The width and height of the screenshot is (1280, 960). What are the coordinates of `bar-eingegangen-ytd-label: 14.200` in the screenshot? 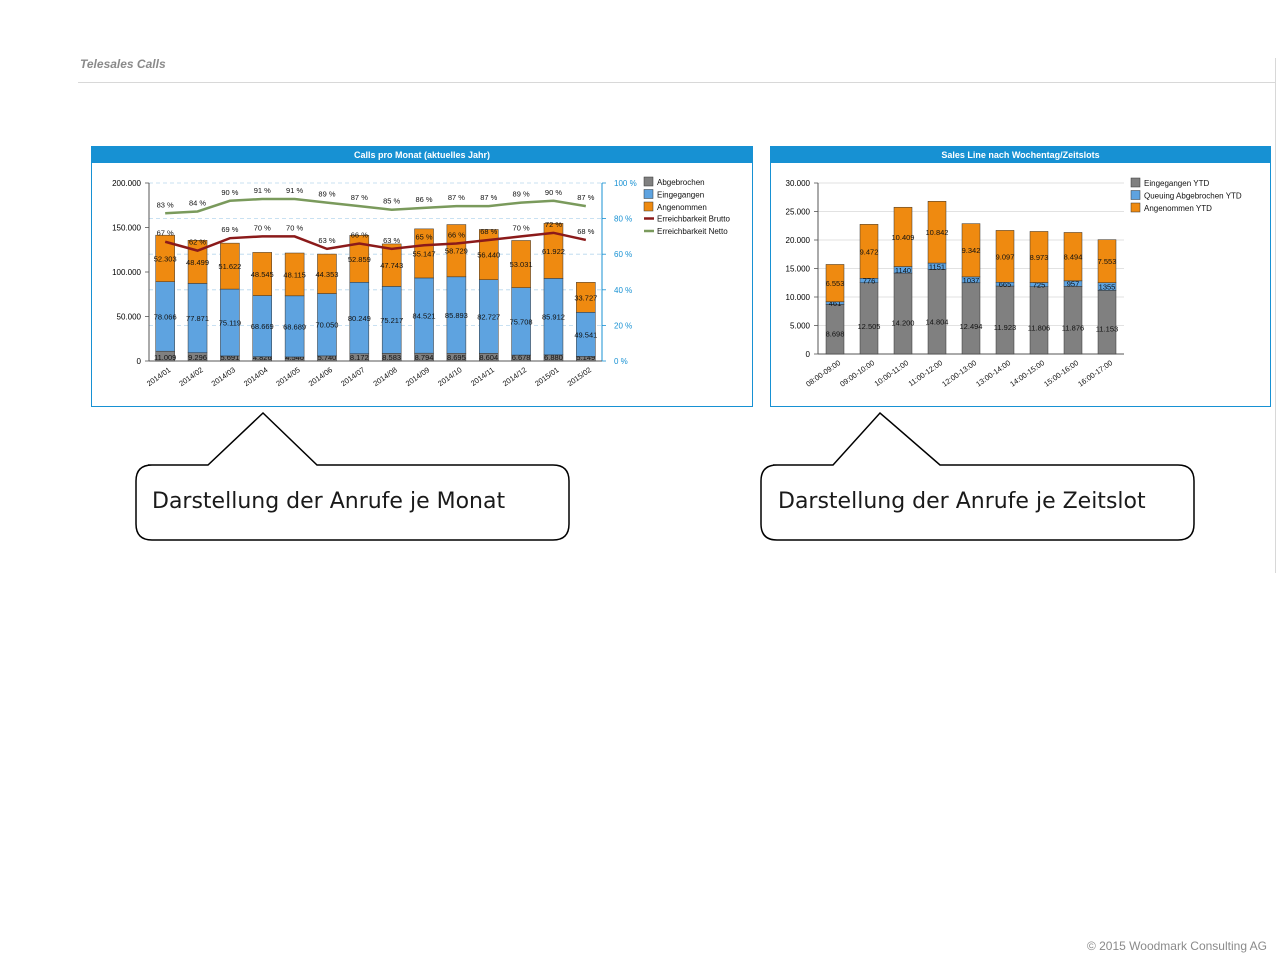 It's located at (903, 323).